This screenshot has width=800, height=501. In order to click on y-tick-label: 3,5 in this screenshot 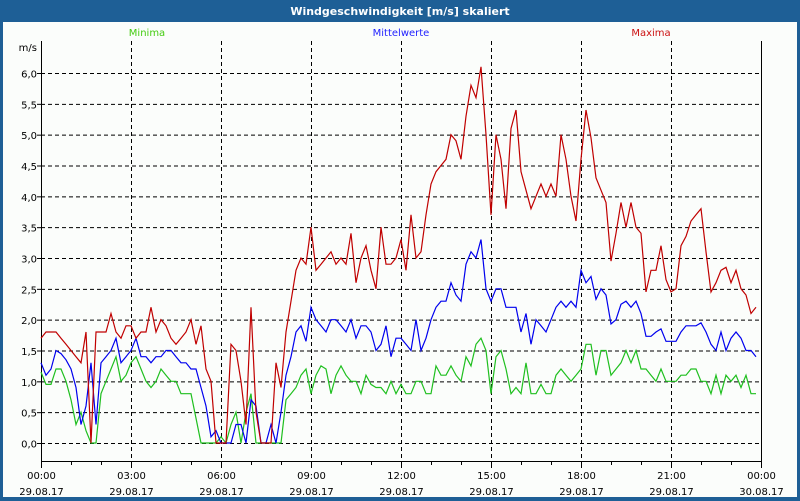, I will do `click(29, 229)`.